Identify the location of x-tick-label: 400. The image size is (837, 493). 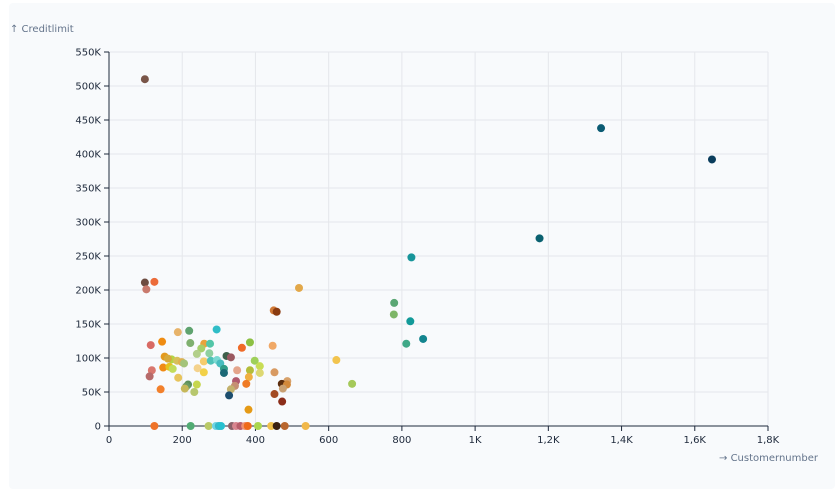
(255, 440).